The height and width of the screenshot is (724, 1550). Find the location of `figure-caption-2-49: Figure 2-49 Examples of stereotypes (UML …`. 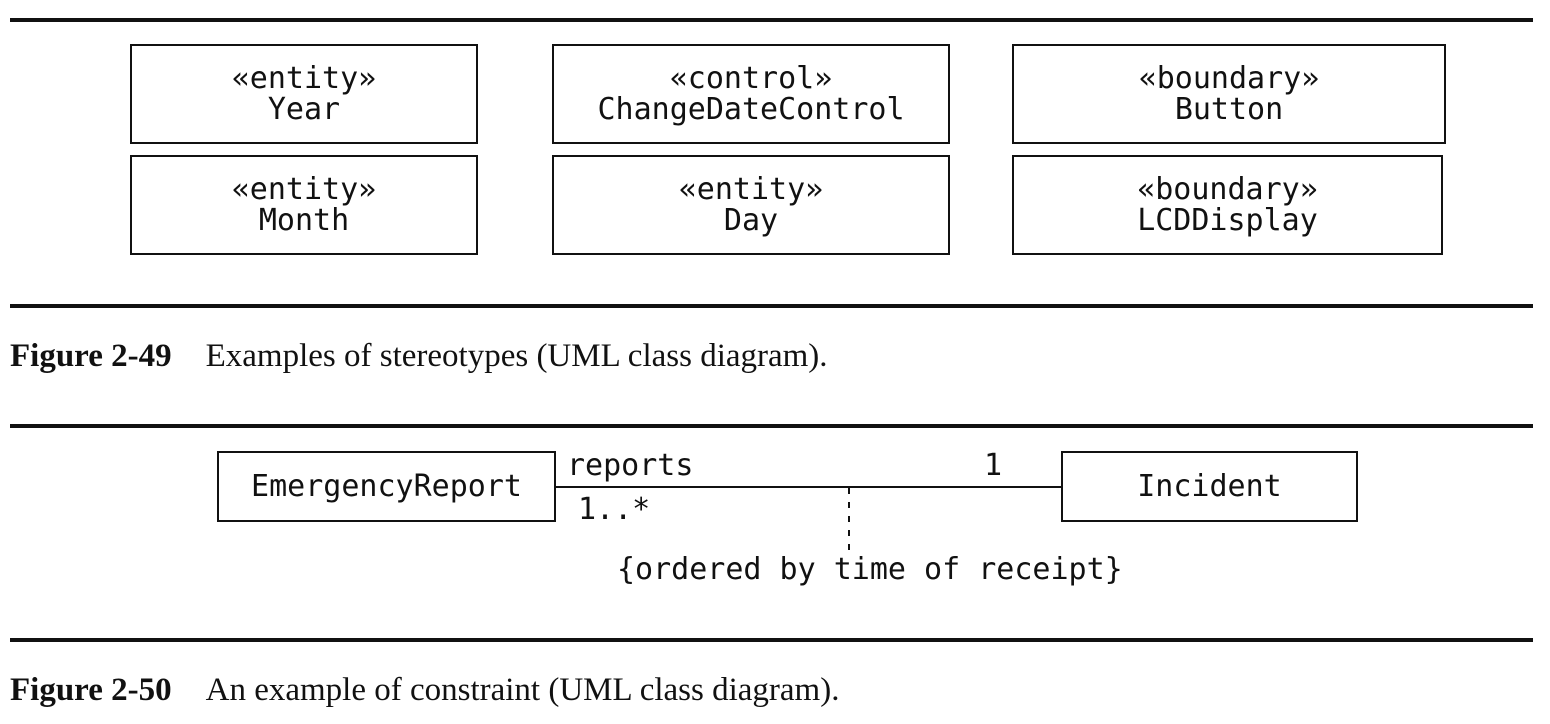

figure-caption-2-49: Figure 2-49 Examples of stereotypes (UML … is located at coordinates (419, 356).